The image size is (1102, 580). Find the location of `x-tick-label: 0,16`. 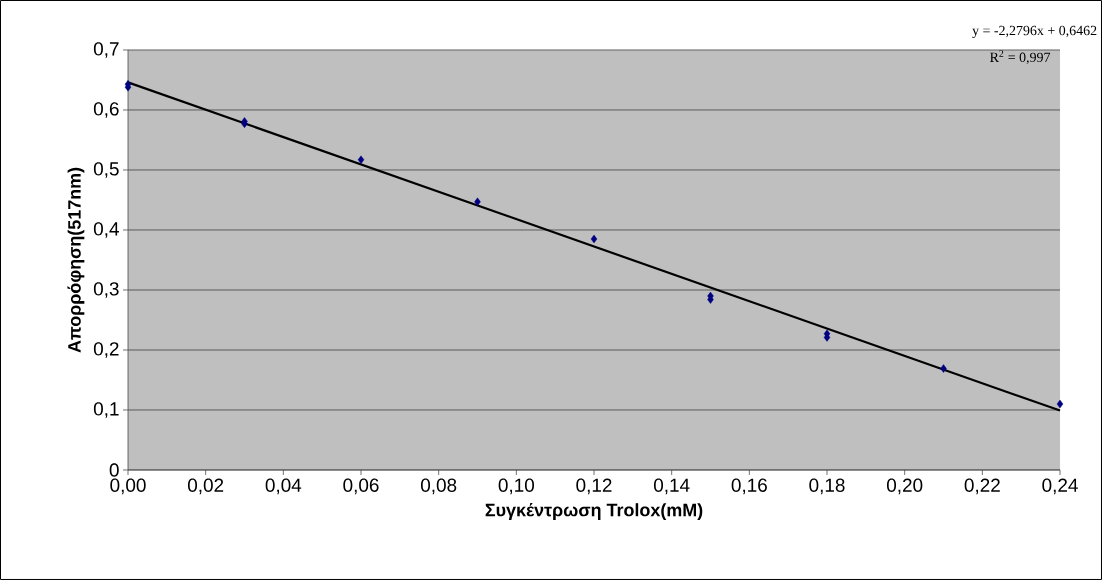

x-tick-label: 0,16 is located at coordinates (749, 486).